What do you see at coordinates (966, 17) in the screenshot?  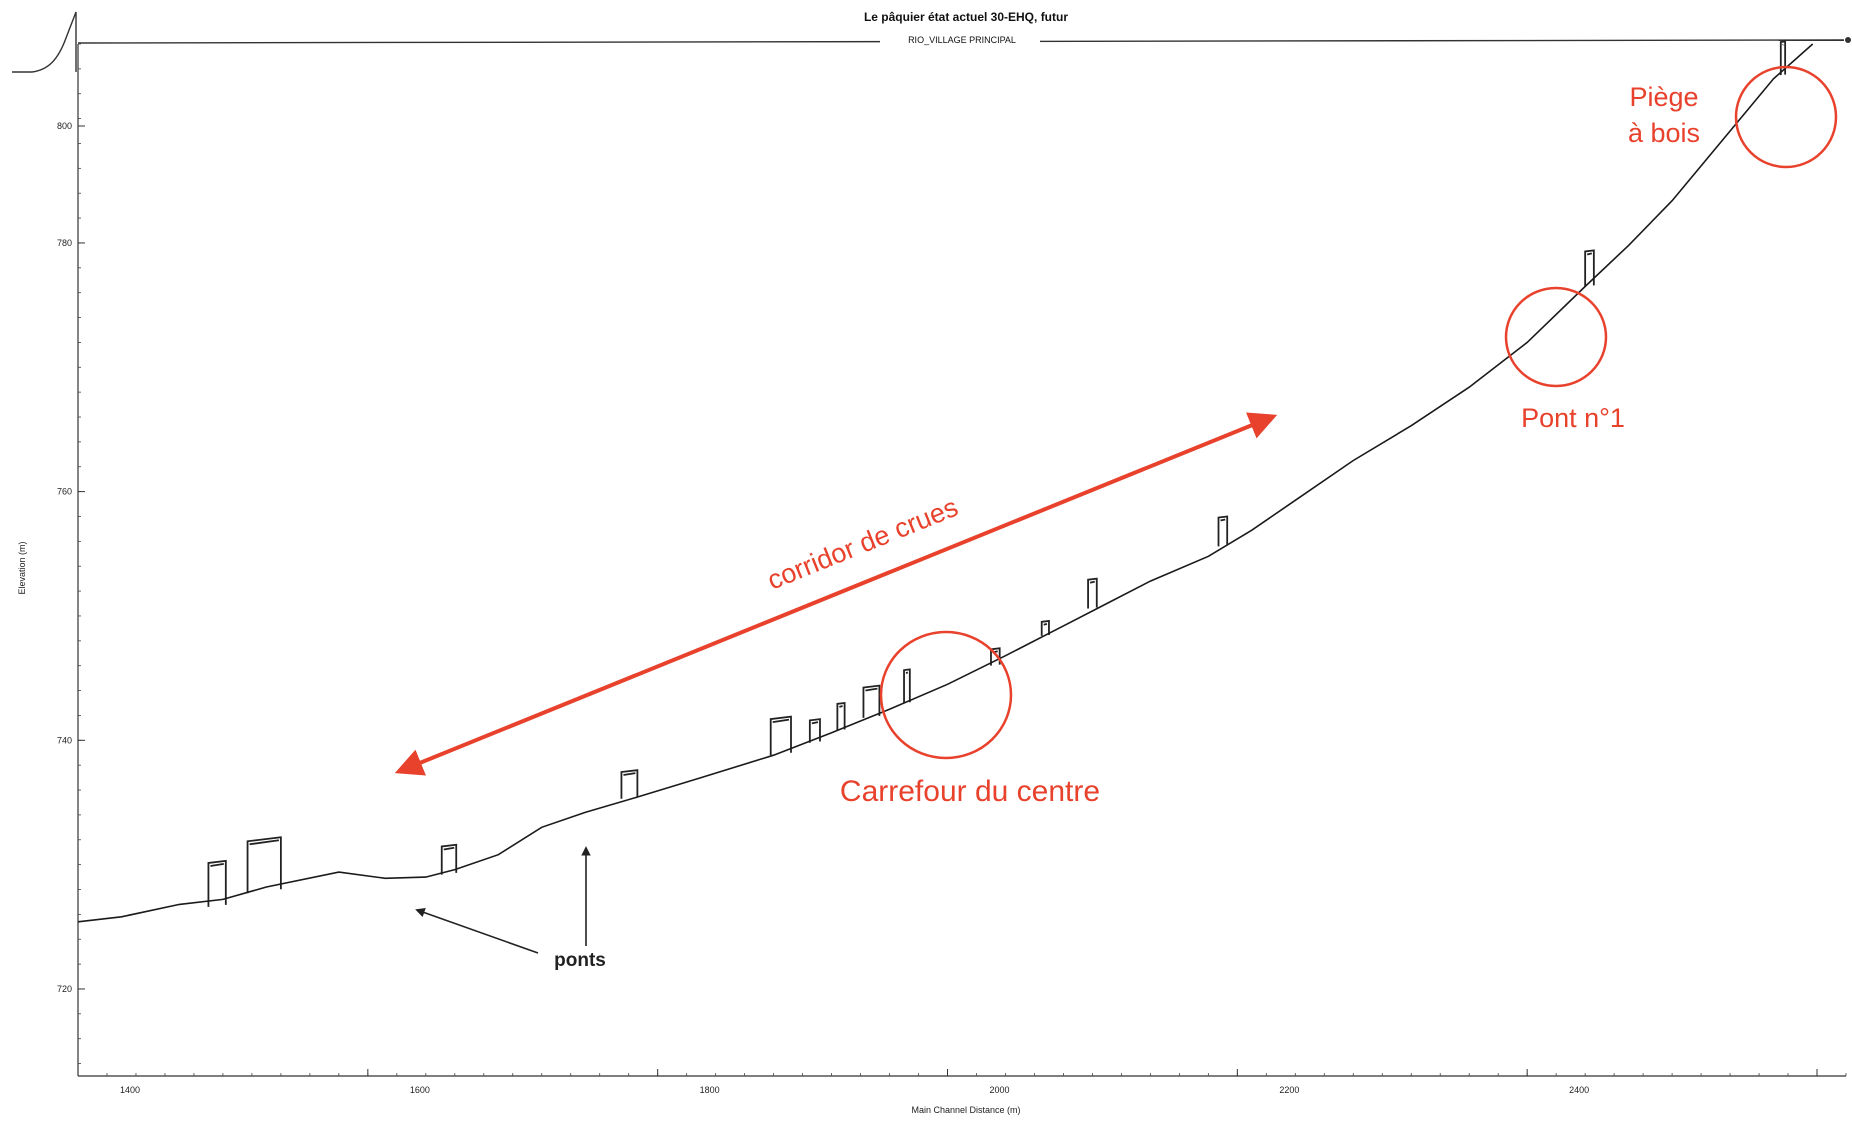 I see `chart-title: Le pâquier état actuel 30-EHQ, futur` at bounding box center [966, 17].